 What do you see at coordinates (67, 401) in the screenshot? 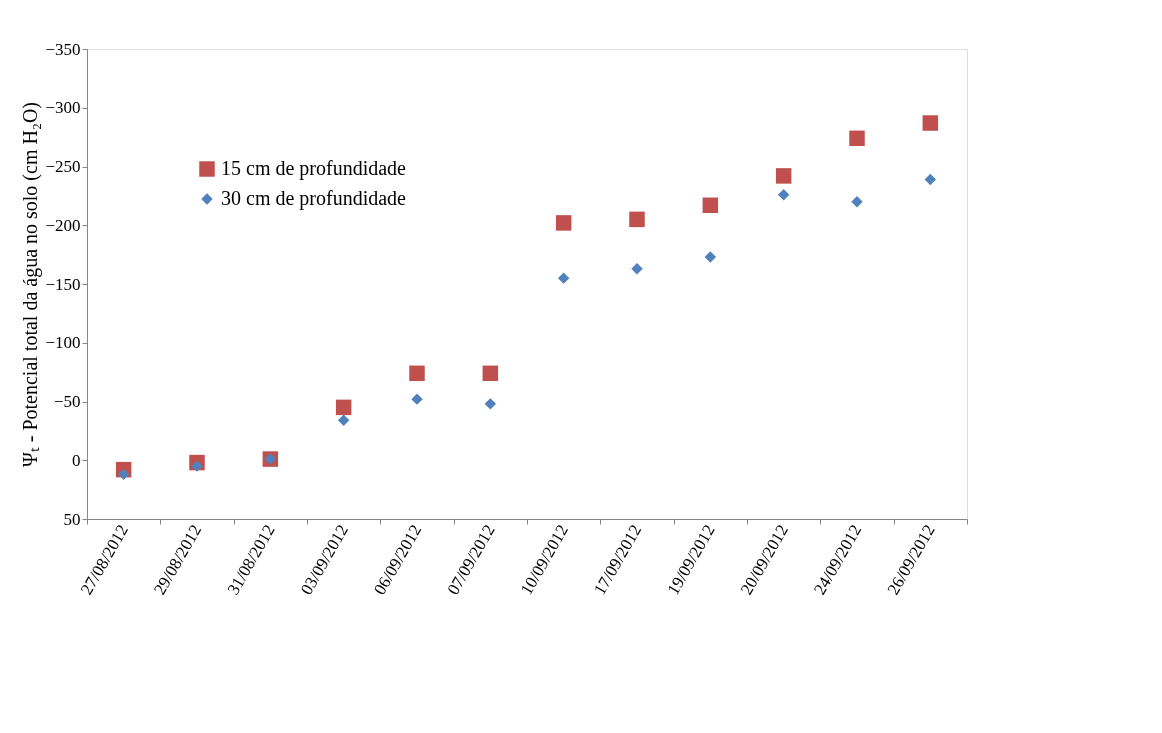
I see `y-tick-label: −50` at bounding box center [67, 401].